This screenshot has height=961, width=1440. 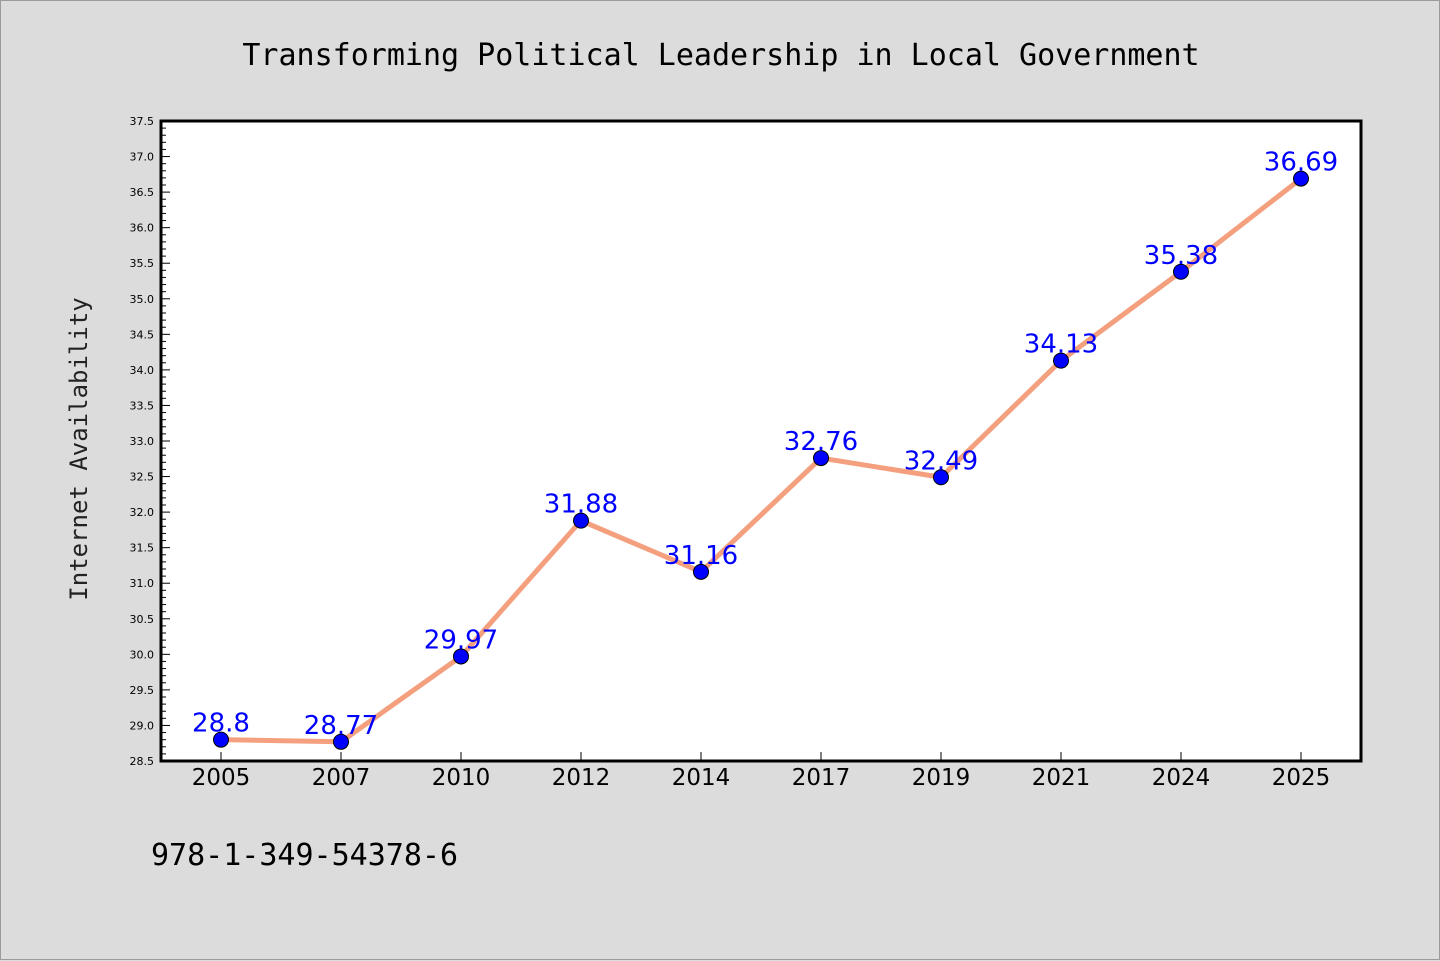 I want to click on x-tick-label: 2005, so click(x=221, y=778).